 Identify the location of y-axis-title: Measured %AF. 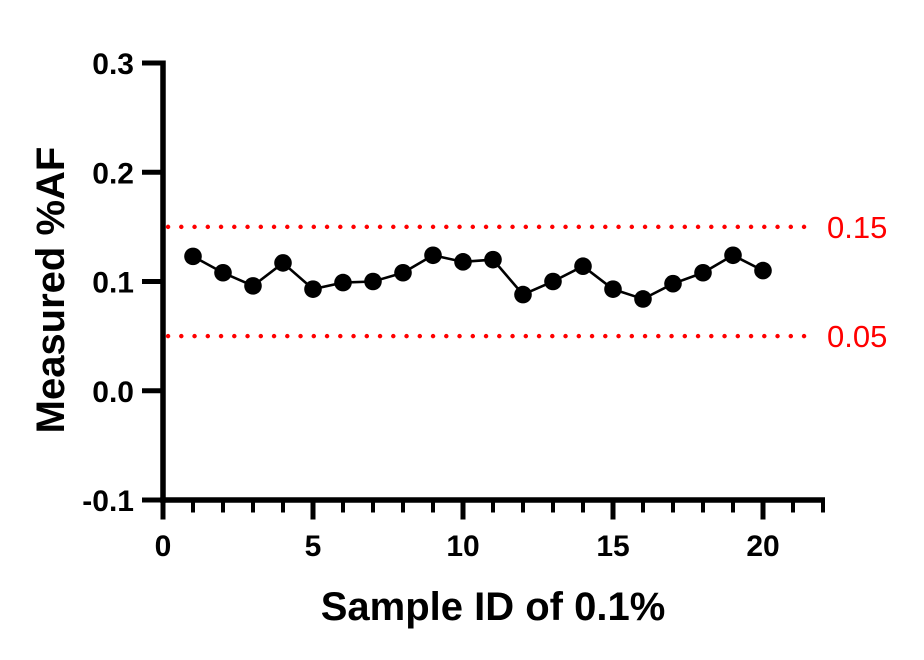
(51, 290).